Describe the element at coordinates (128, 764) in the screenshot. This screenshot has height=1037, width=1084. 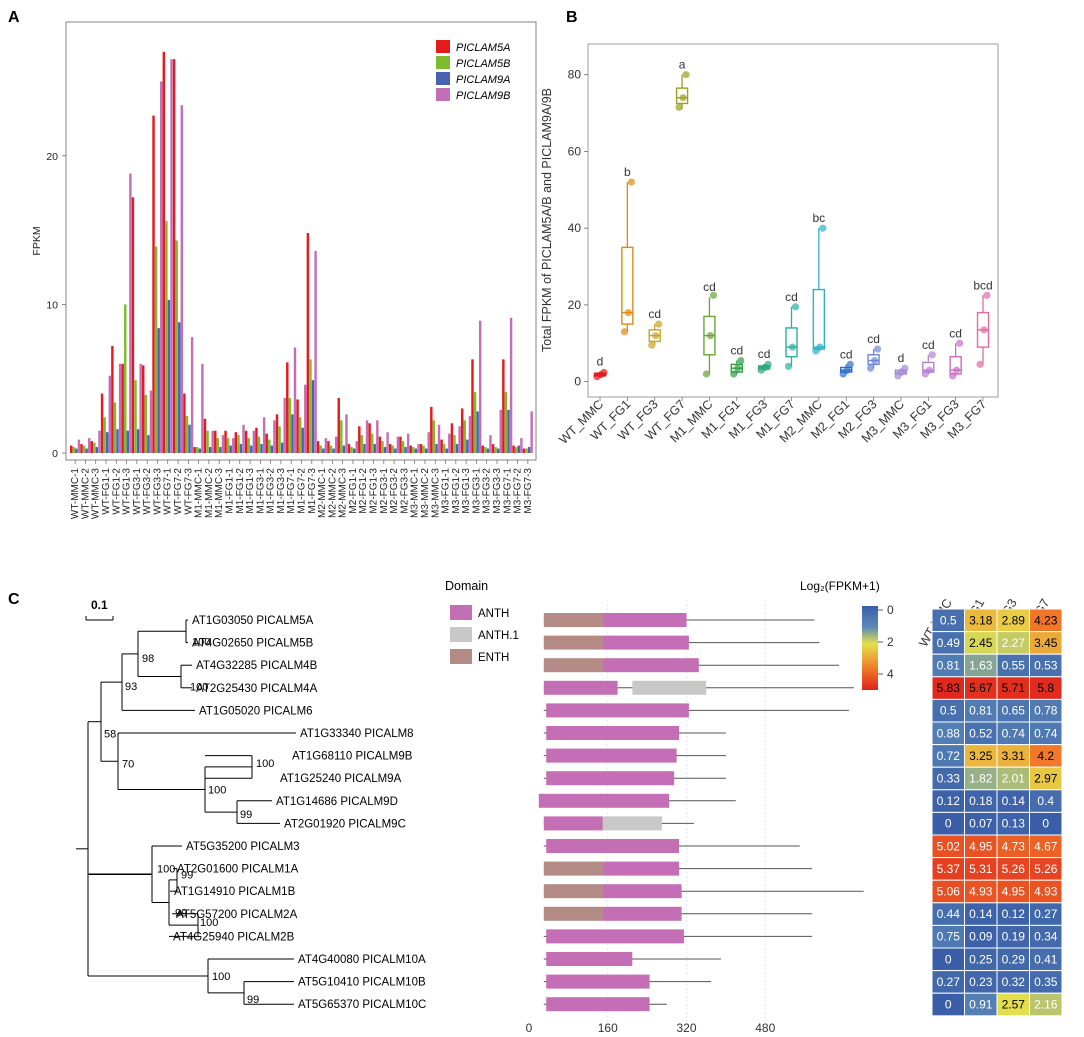
I see `bootstrap-6: 70` at that location.